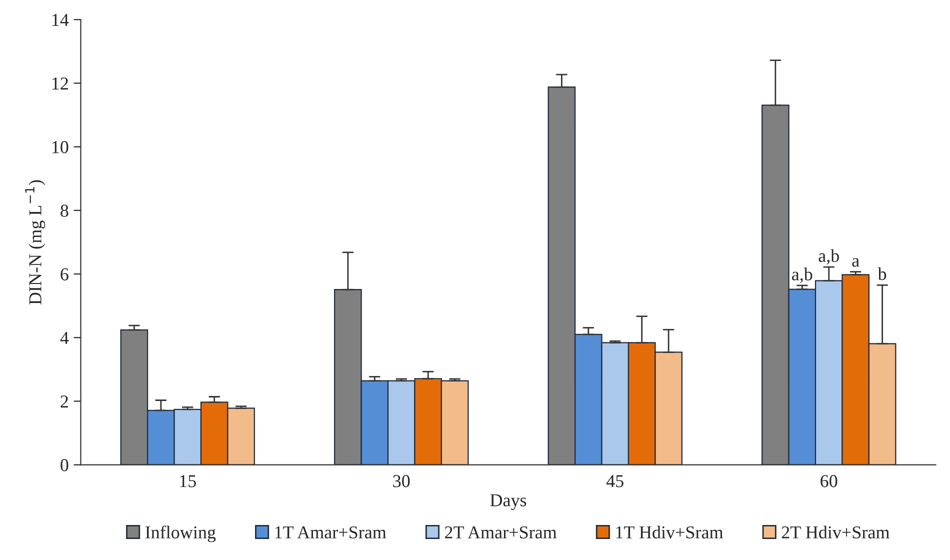  What do you see at coordinates (60, 84) in the screenshot?
I see `y-tick-label: 12` at bounding box center [60, 84].